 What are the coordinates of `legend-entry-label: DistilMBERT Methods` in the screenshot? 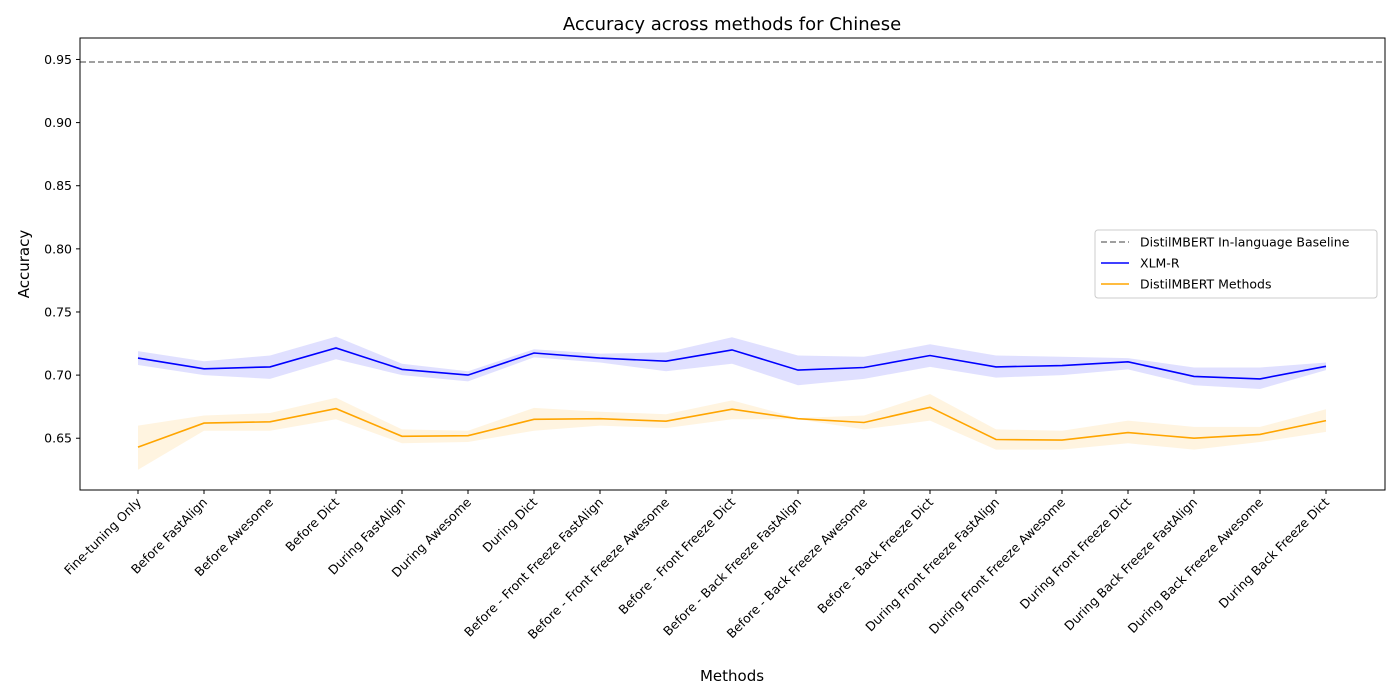 It's located at (1206, 284).